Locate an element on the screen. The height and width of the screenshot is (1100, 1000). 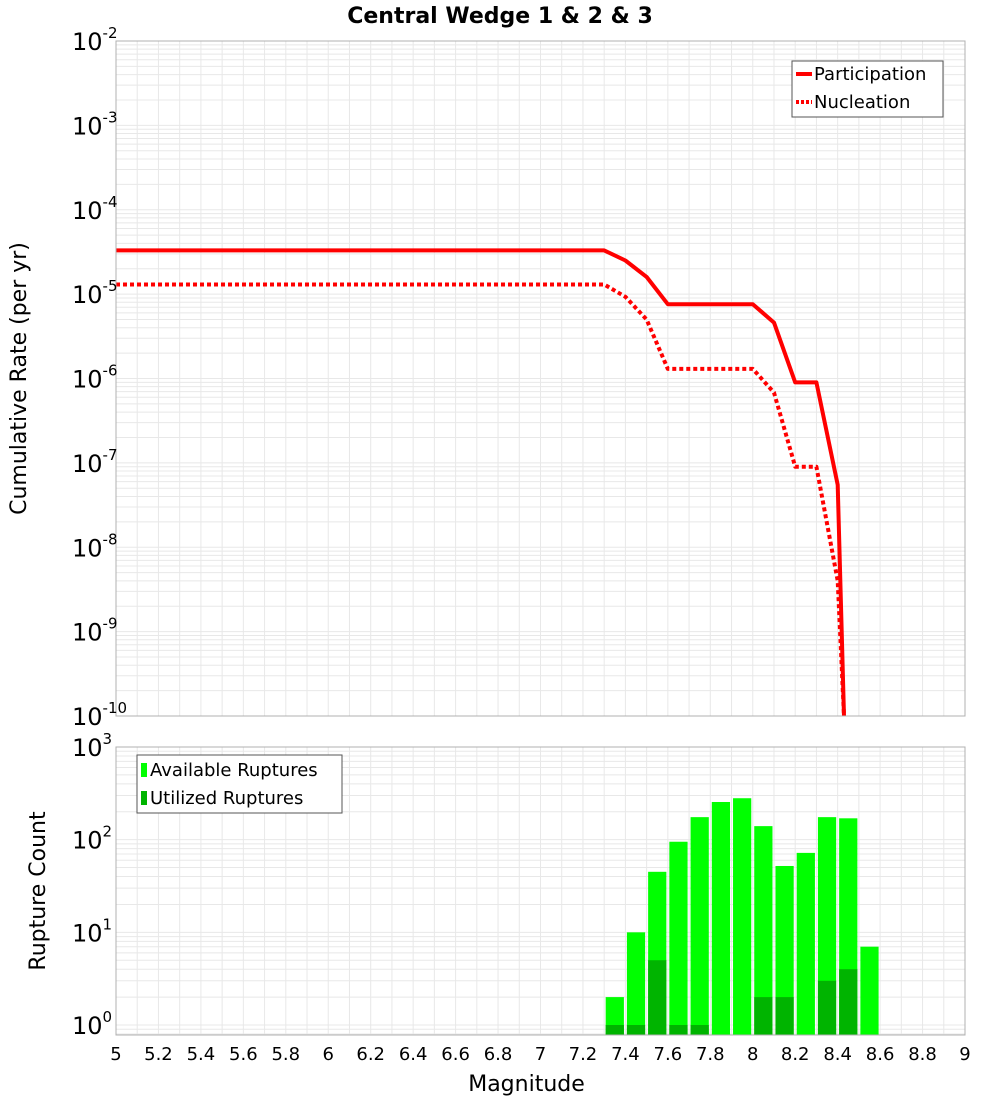
y-tick-label: 10⁻⁷ is located at coordinates (95, 462).